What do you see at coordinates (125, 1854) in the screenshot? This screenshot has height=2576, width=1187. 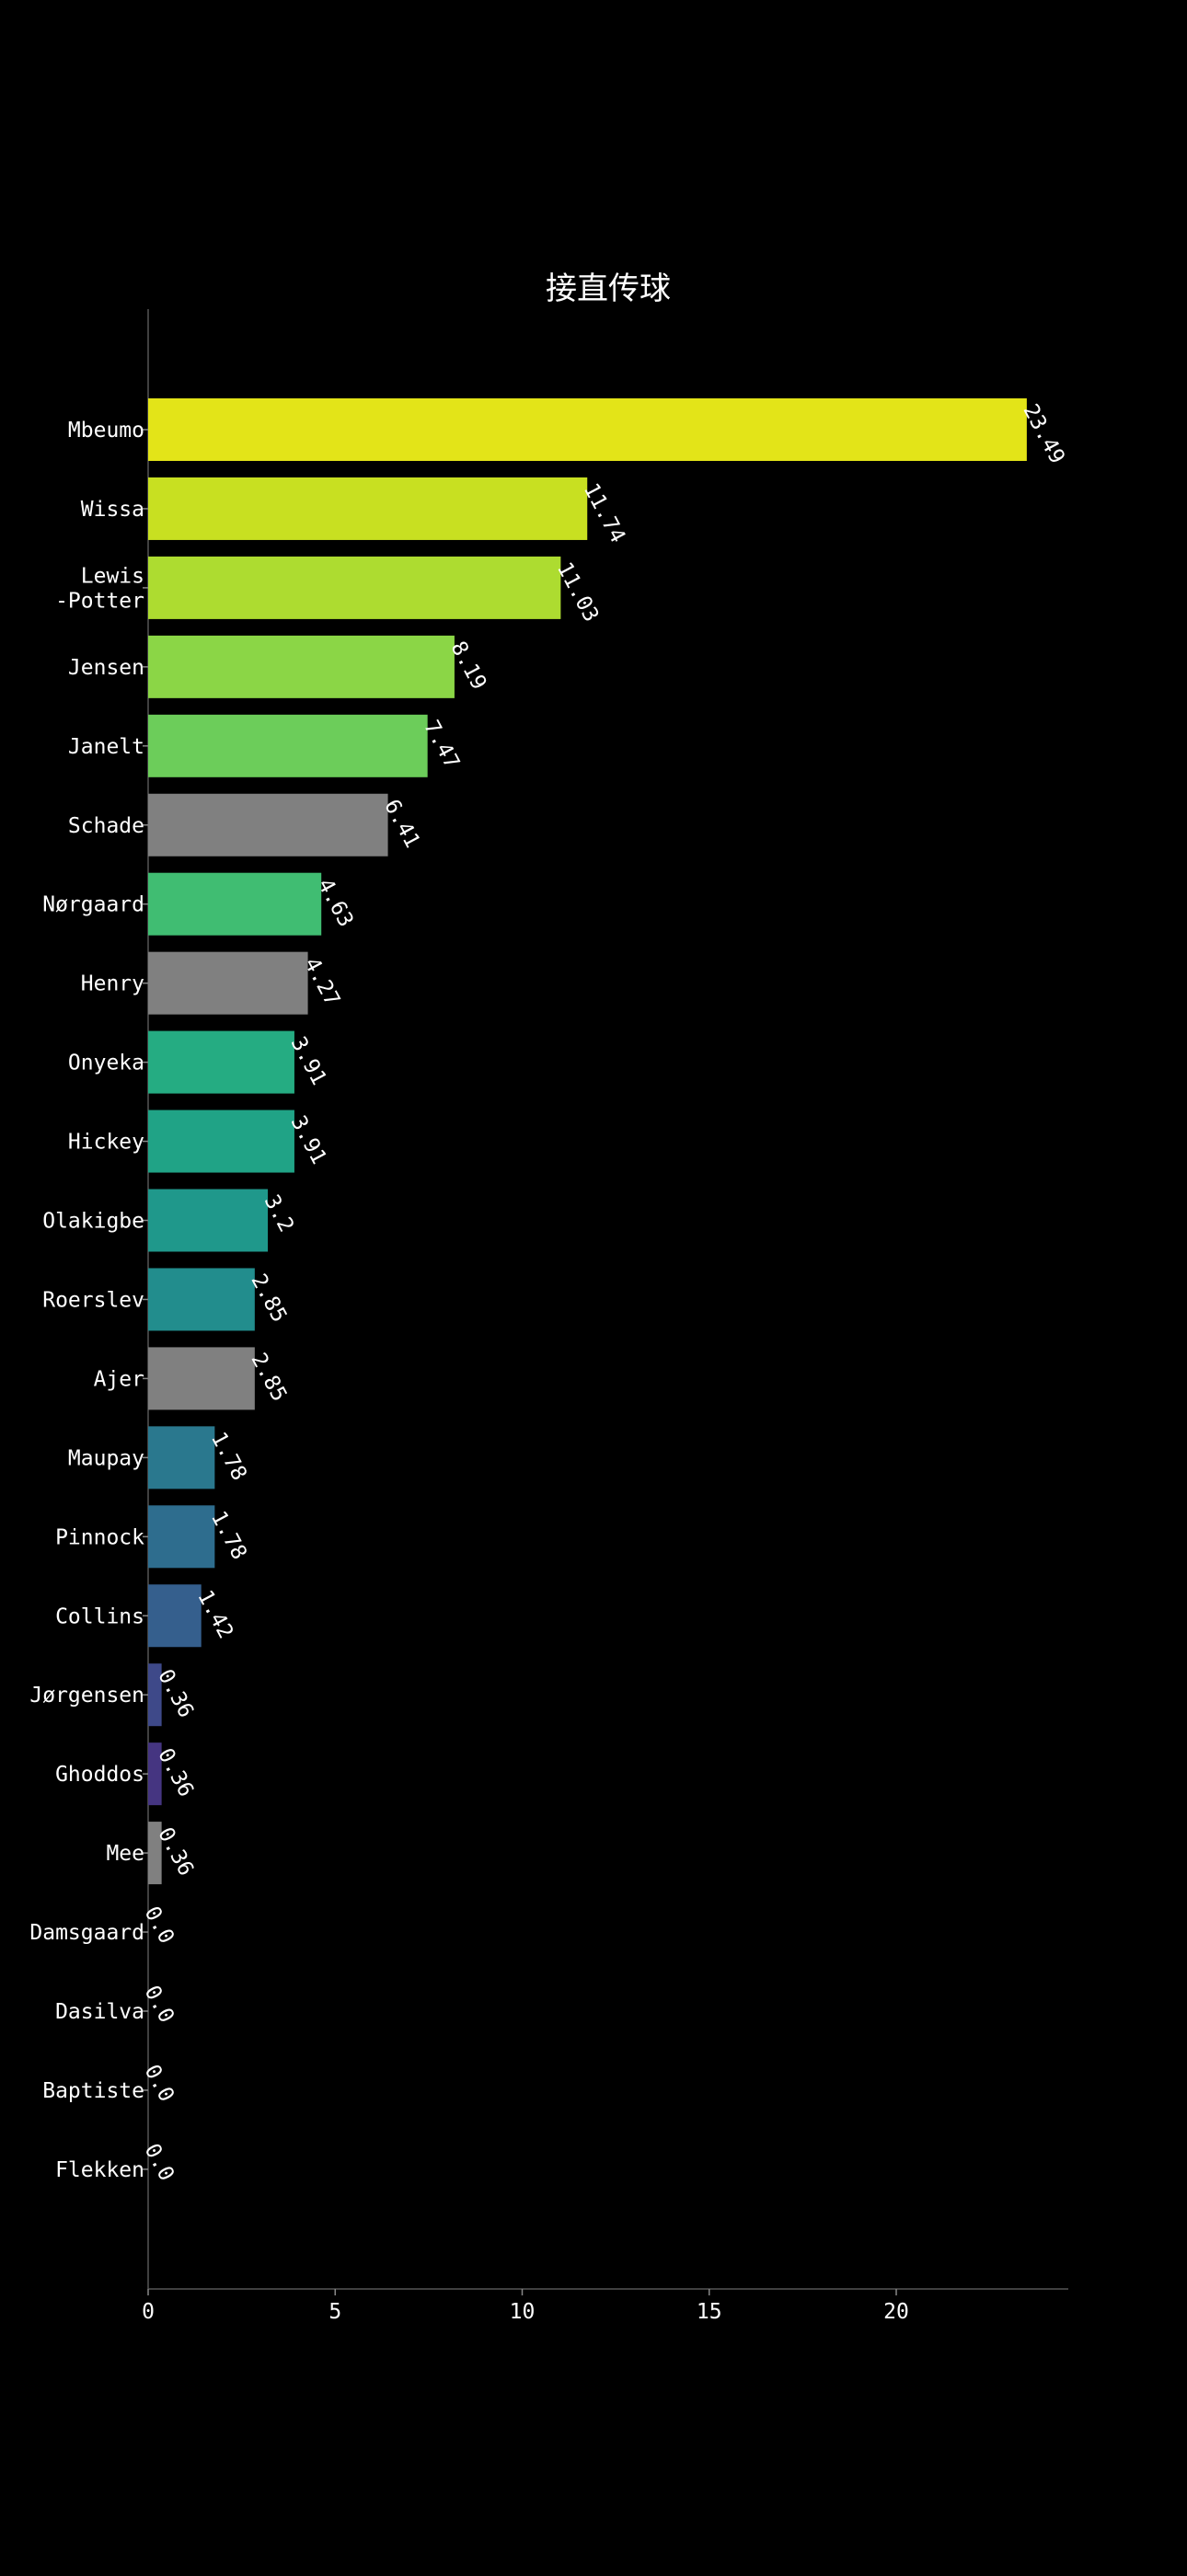 I see `category-label: Mee` at bounding box center [125, 1854].